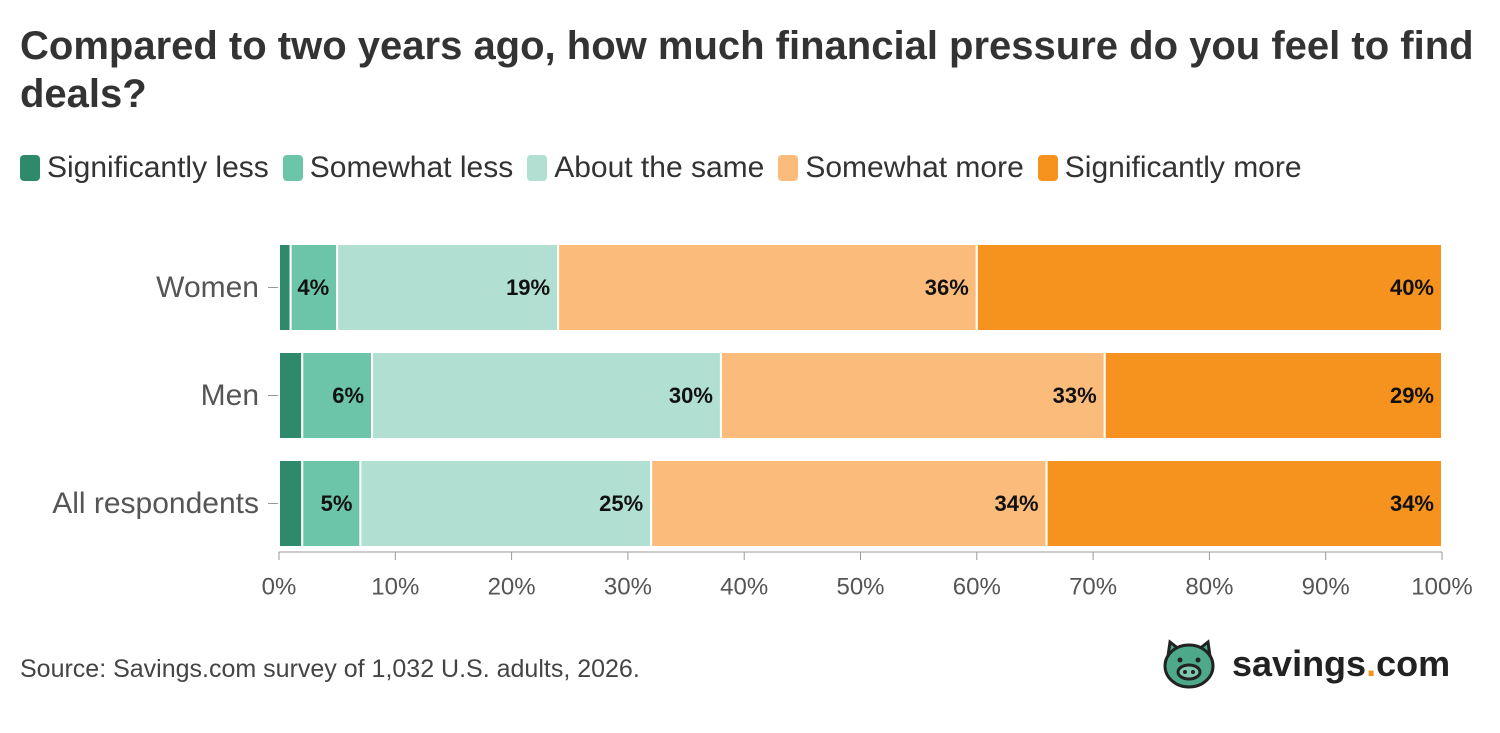 This screenshot has width=1500, height=733. Describe the element at coordinates (337, 503) in the screenshot. I see `data-label: 5%` at that location.